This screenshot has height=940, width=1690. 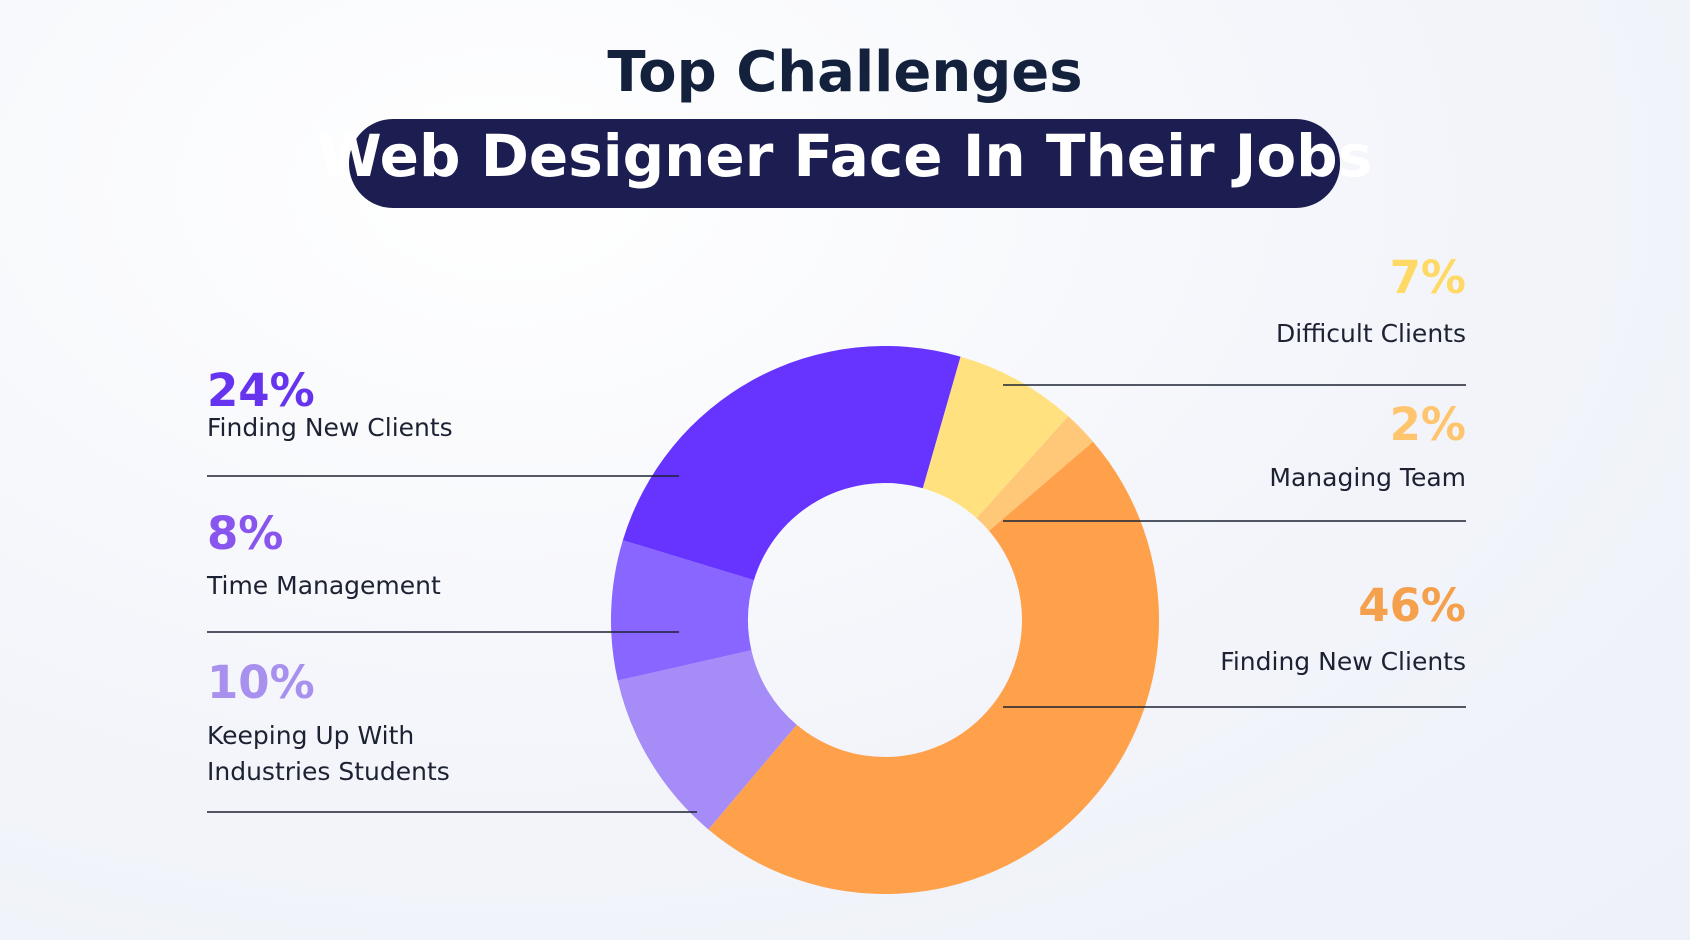 I want to click on value-label: 2%, so click(x=1427, y=424).